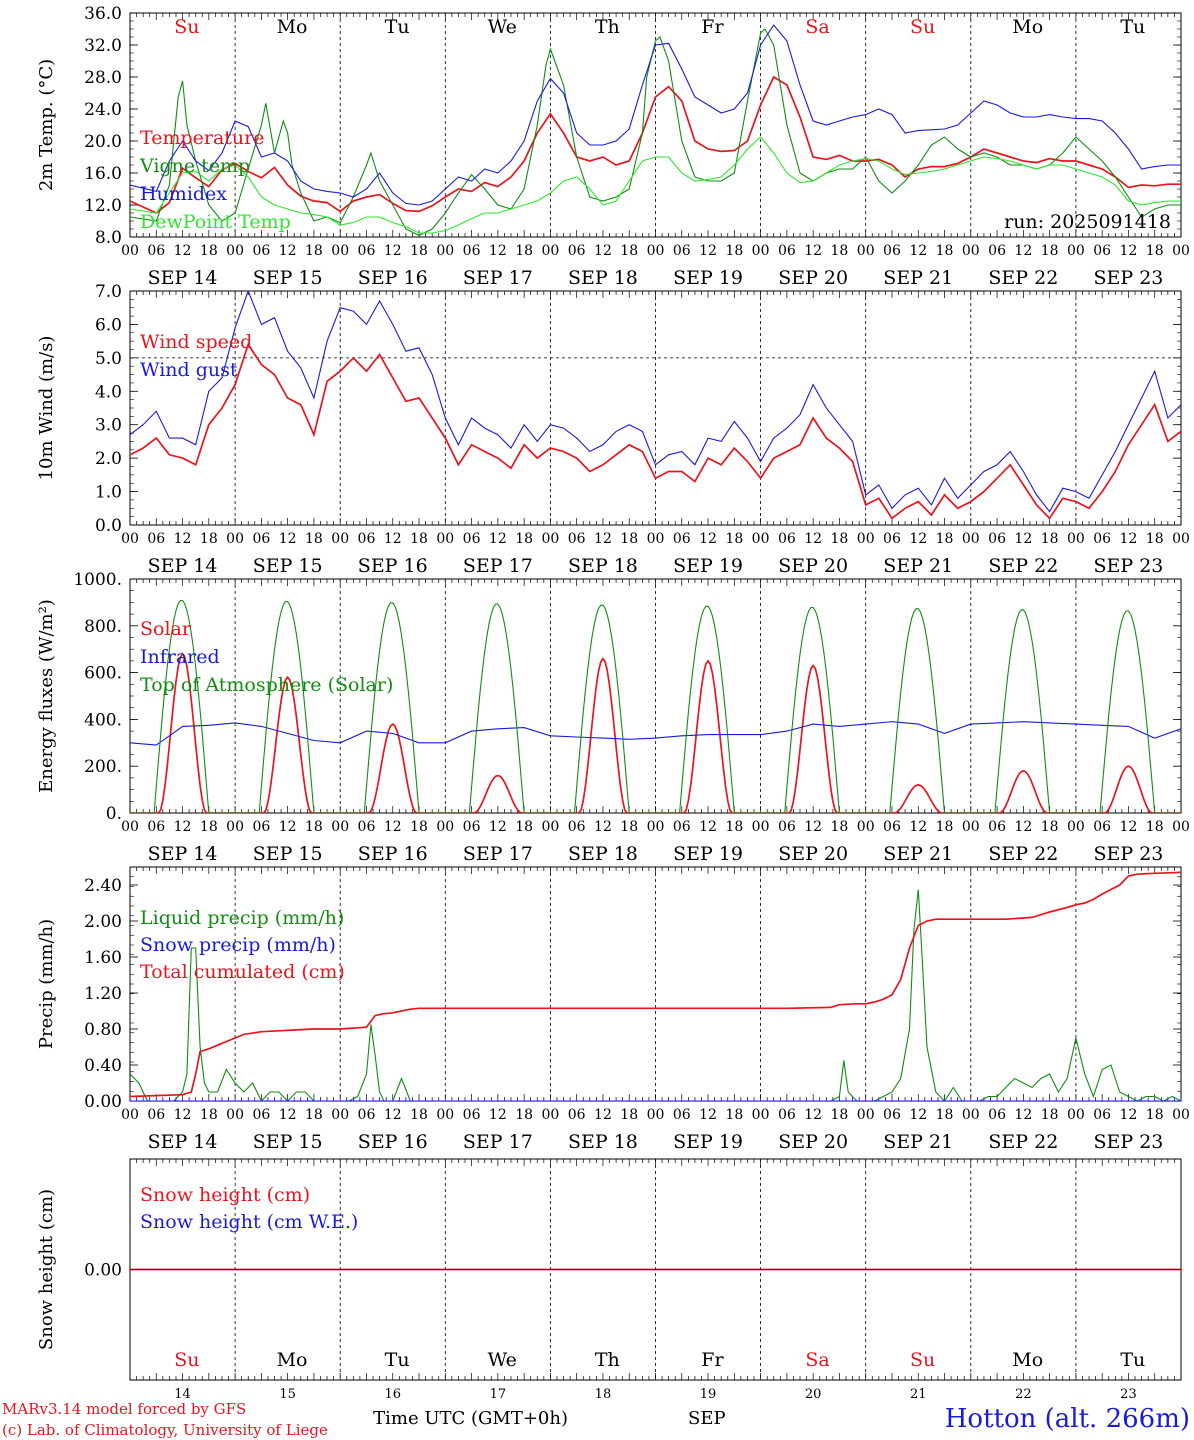 This screenshot has width=1194, height=1440. What do you see at coordinates (202, 138) in the screenshot?
I see `legend-entry: Temperature` at bounding box center [202, 138].